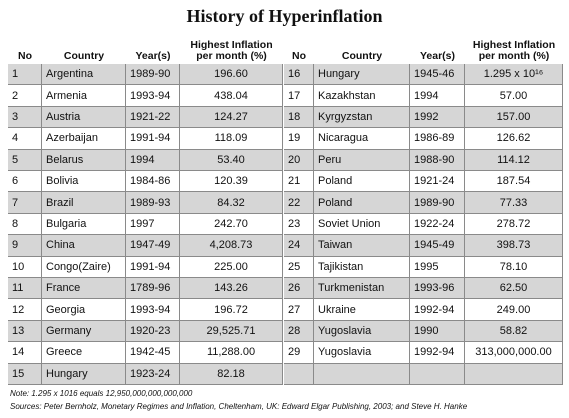 This screenshot has height=418, width=569. I want to click on country-cell: Congo(Zaire), so click(84, 267).